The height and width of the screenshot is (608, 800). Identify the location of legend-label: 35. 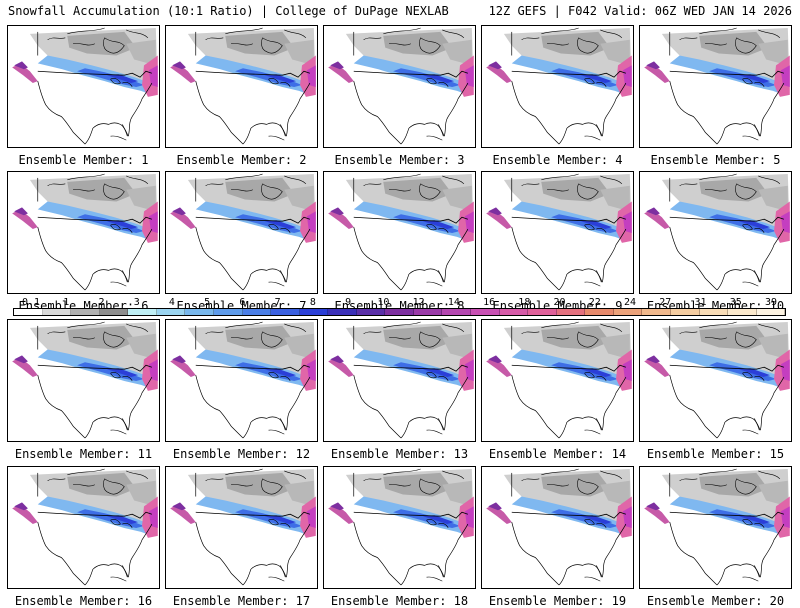
(735, 302).